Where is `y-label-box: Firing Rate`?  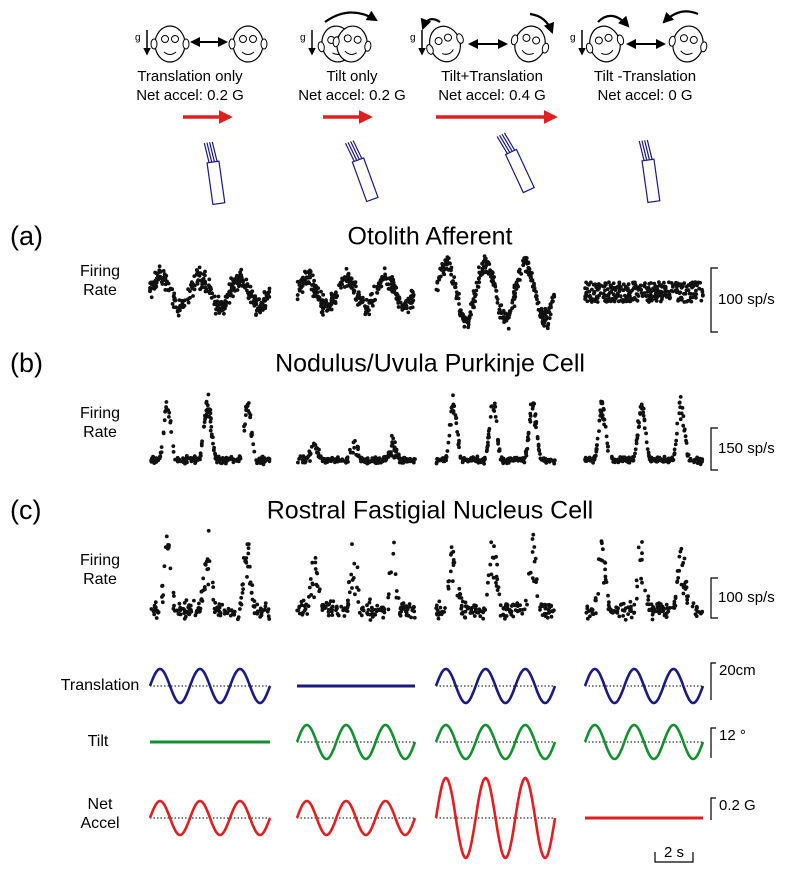 y-label-box: Firing Rate is located at coordinates (100, 281).